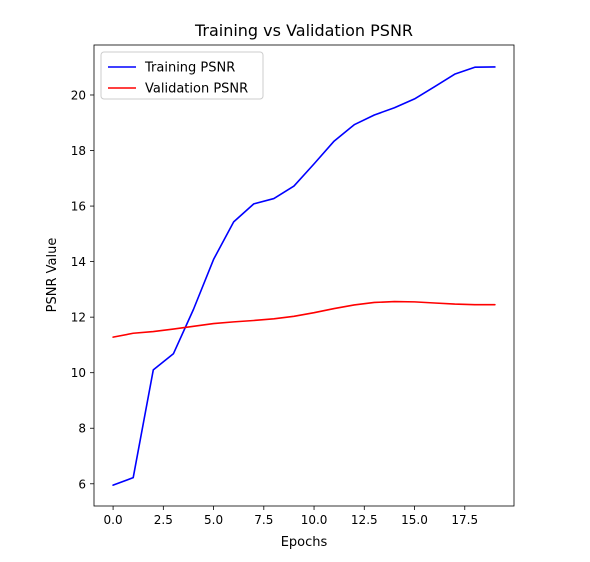 The height and width of the screenshot is (562, 590). I want to click on x-tick-label: 0.0, so click(113, 520).